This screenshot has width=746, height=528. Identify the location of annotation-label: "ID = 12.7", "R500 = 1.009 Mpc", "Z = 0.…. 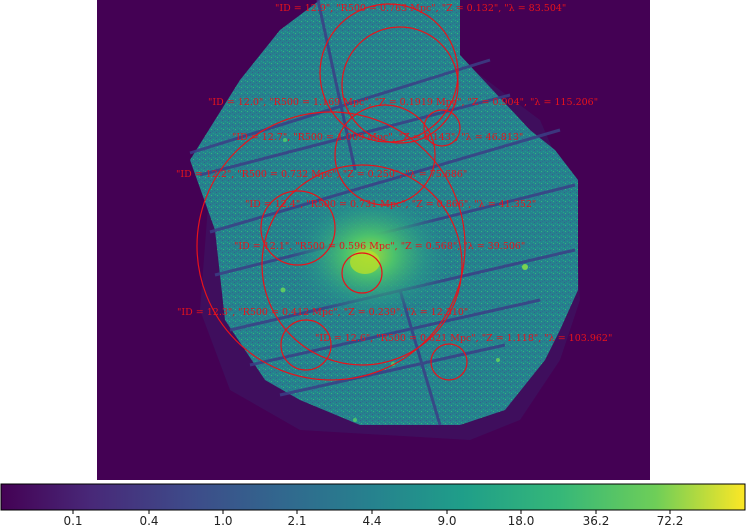
(377, 137).